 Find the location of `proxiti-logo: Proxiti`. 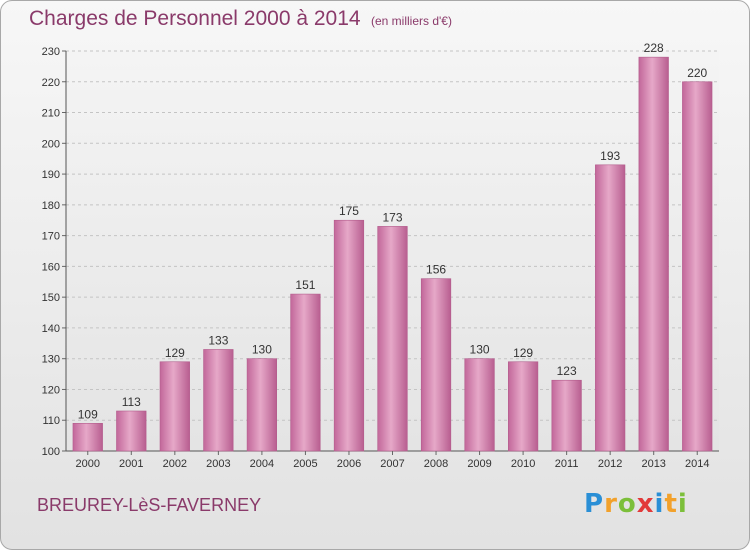

proxiti-logo: Proxiti is located at coordinates (636, 504).